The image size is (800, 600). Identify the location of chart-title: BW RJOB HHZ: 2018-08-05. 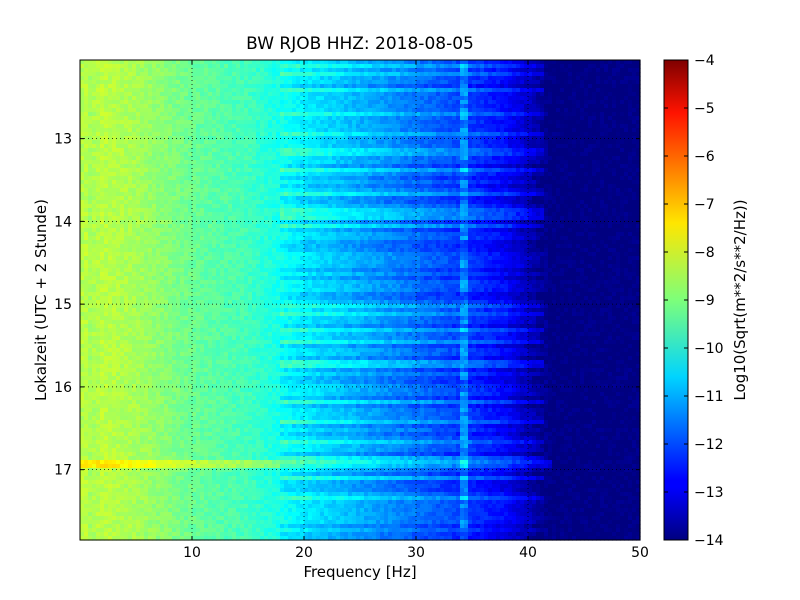
(360, 44).